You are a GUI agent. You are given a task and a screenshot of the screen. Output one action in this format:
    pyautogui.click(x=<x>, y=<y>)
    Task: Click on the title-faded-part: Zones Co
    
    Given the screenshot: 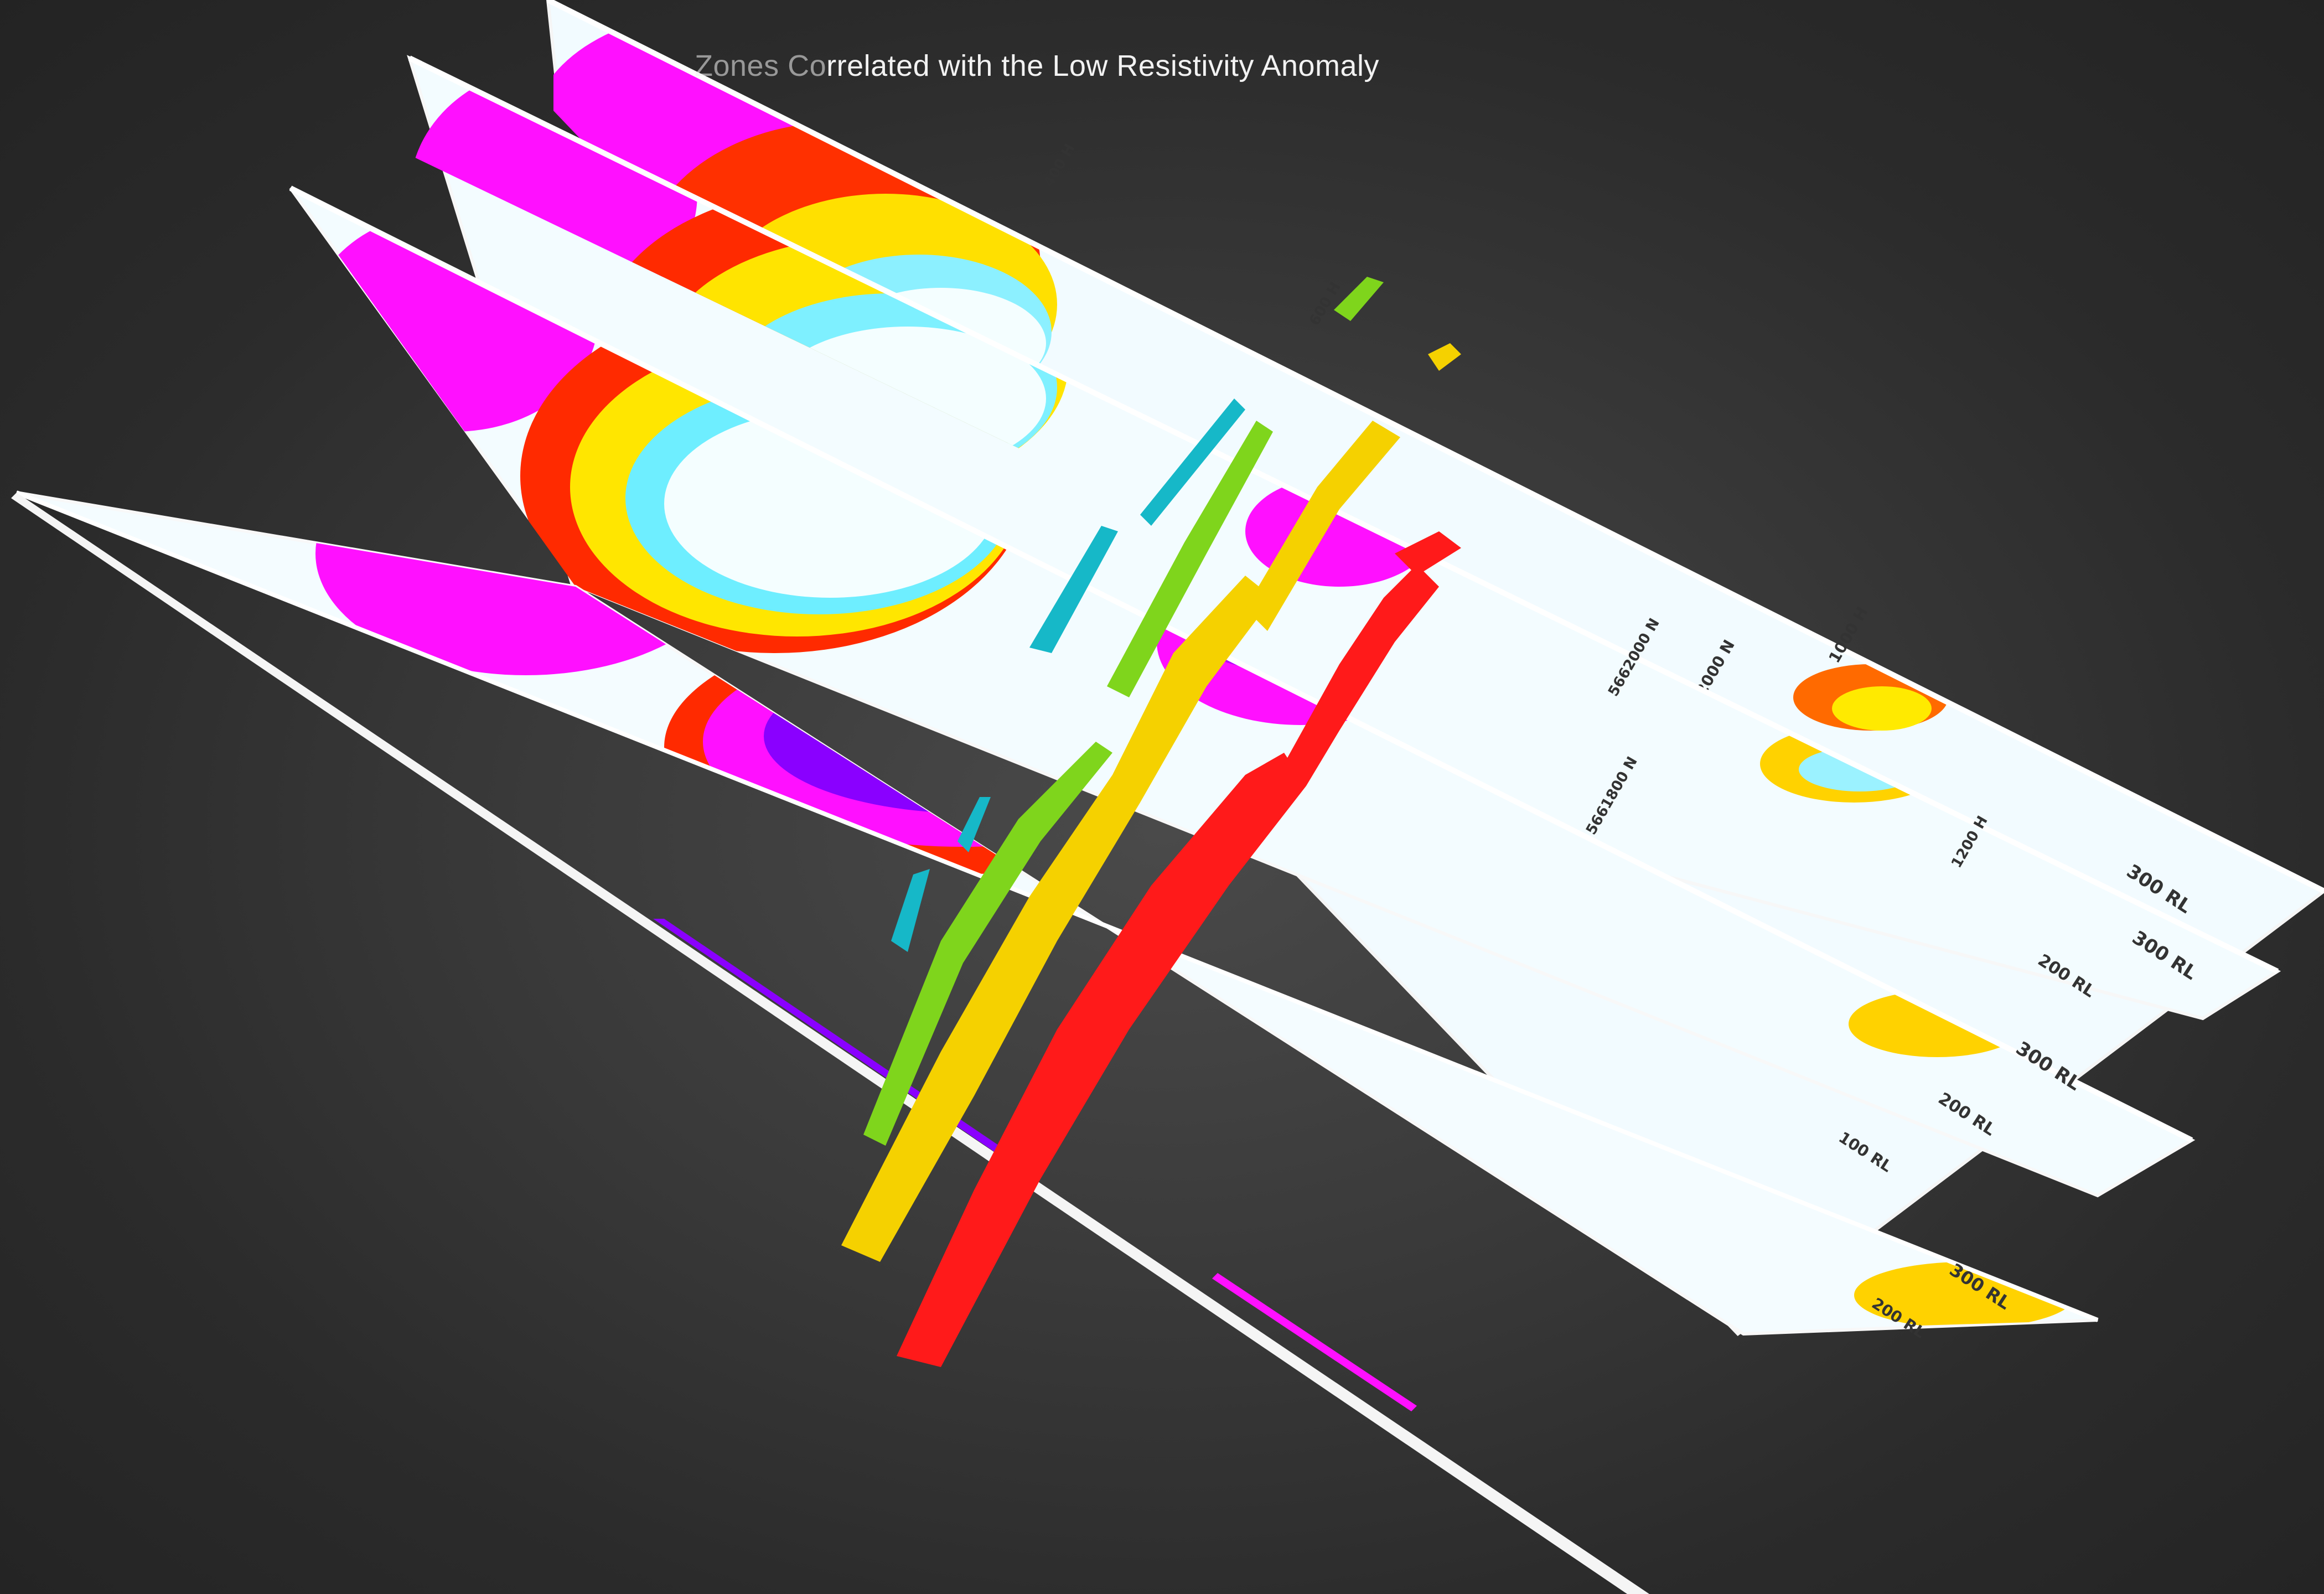 What is the action you would take?
    pyautogui.click(x=761, y=66)
    